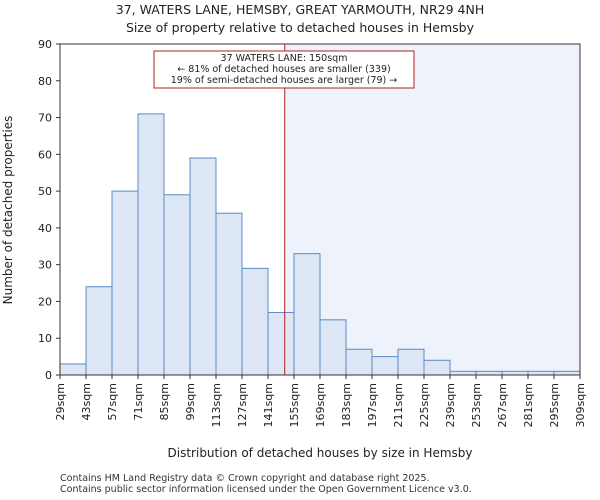  Describe the element at coordinates (190, 401) in the screenshot. I see `x-tick-label: 99sqm` at that location.